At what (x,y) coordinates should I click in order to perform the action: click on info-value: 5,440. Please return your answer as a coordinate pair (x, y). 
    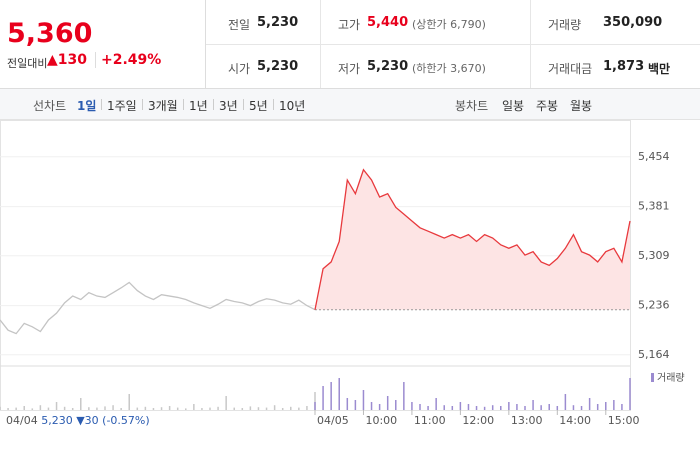
    Looking at the image, I should click on (388, 22).